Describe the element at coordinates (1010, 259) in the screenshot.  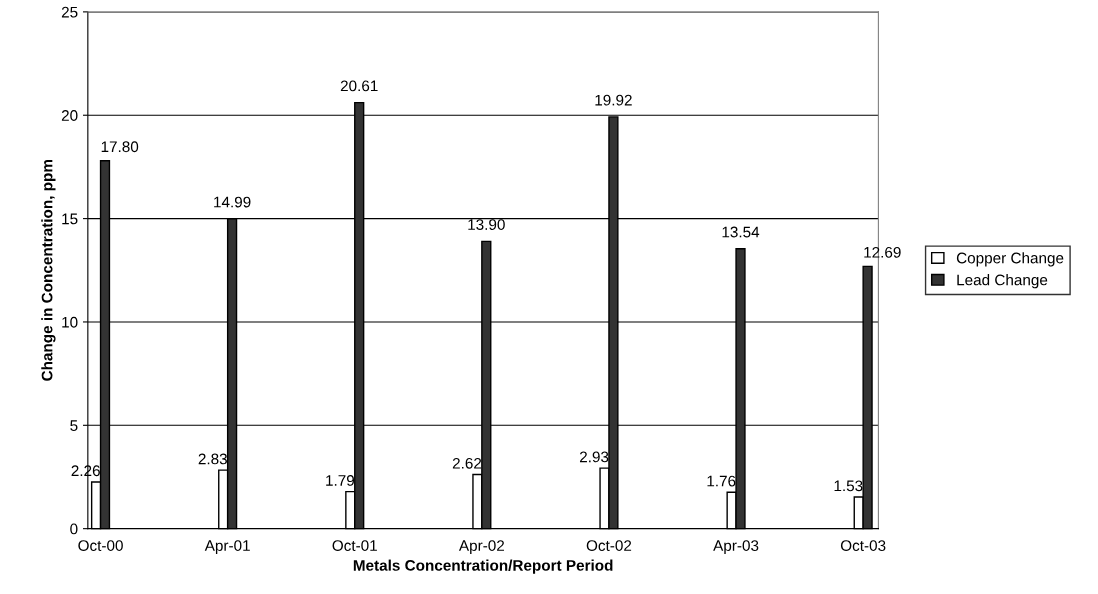
I see `legend-label: Copper Change` at that location.